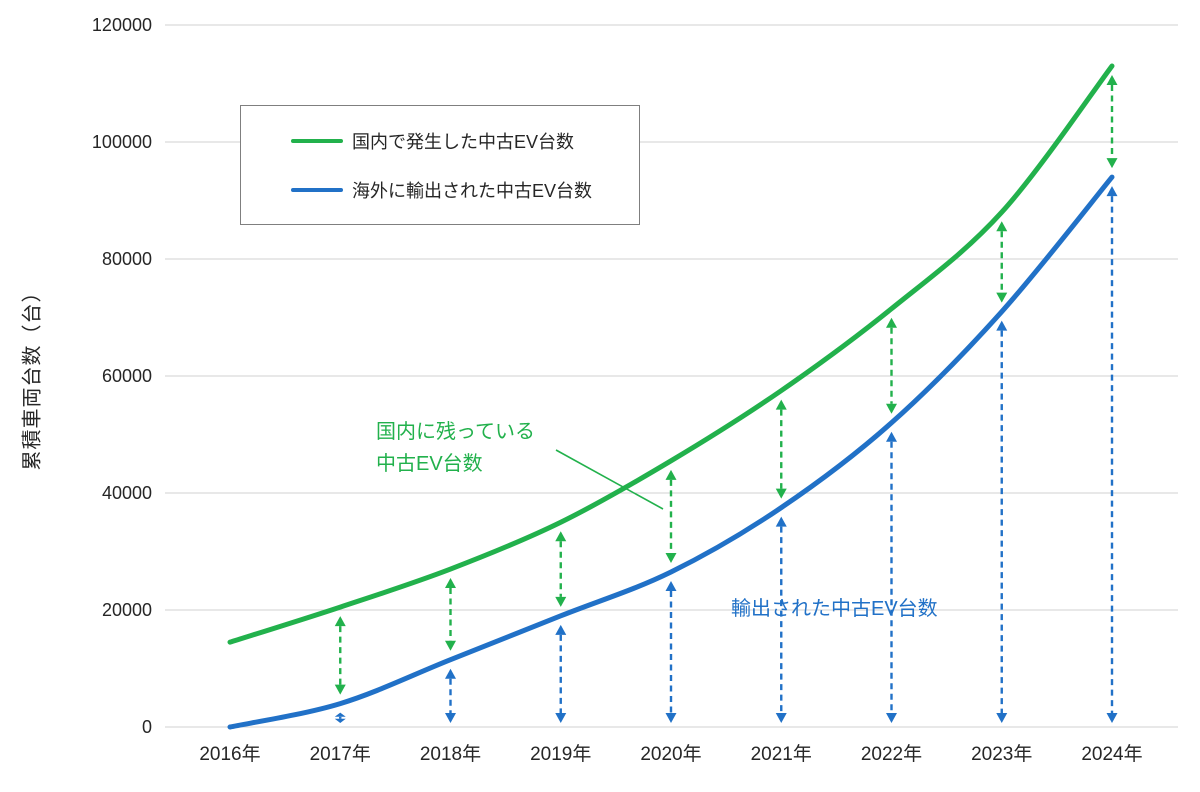  Describe the element at coordinates (127, 493) in the screenshot. I see `y-tick-label: 40000` at that location.